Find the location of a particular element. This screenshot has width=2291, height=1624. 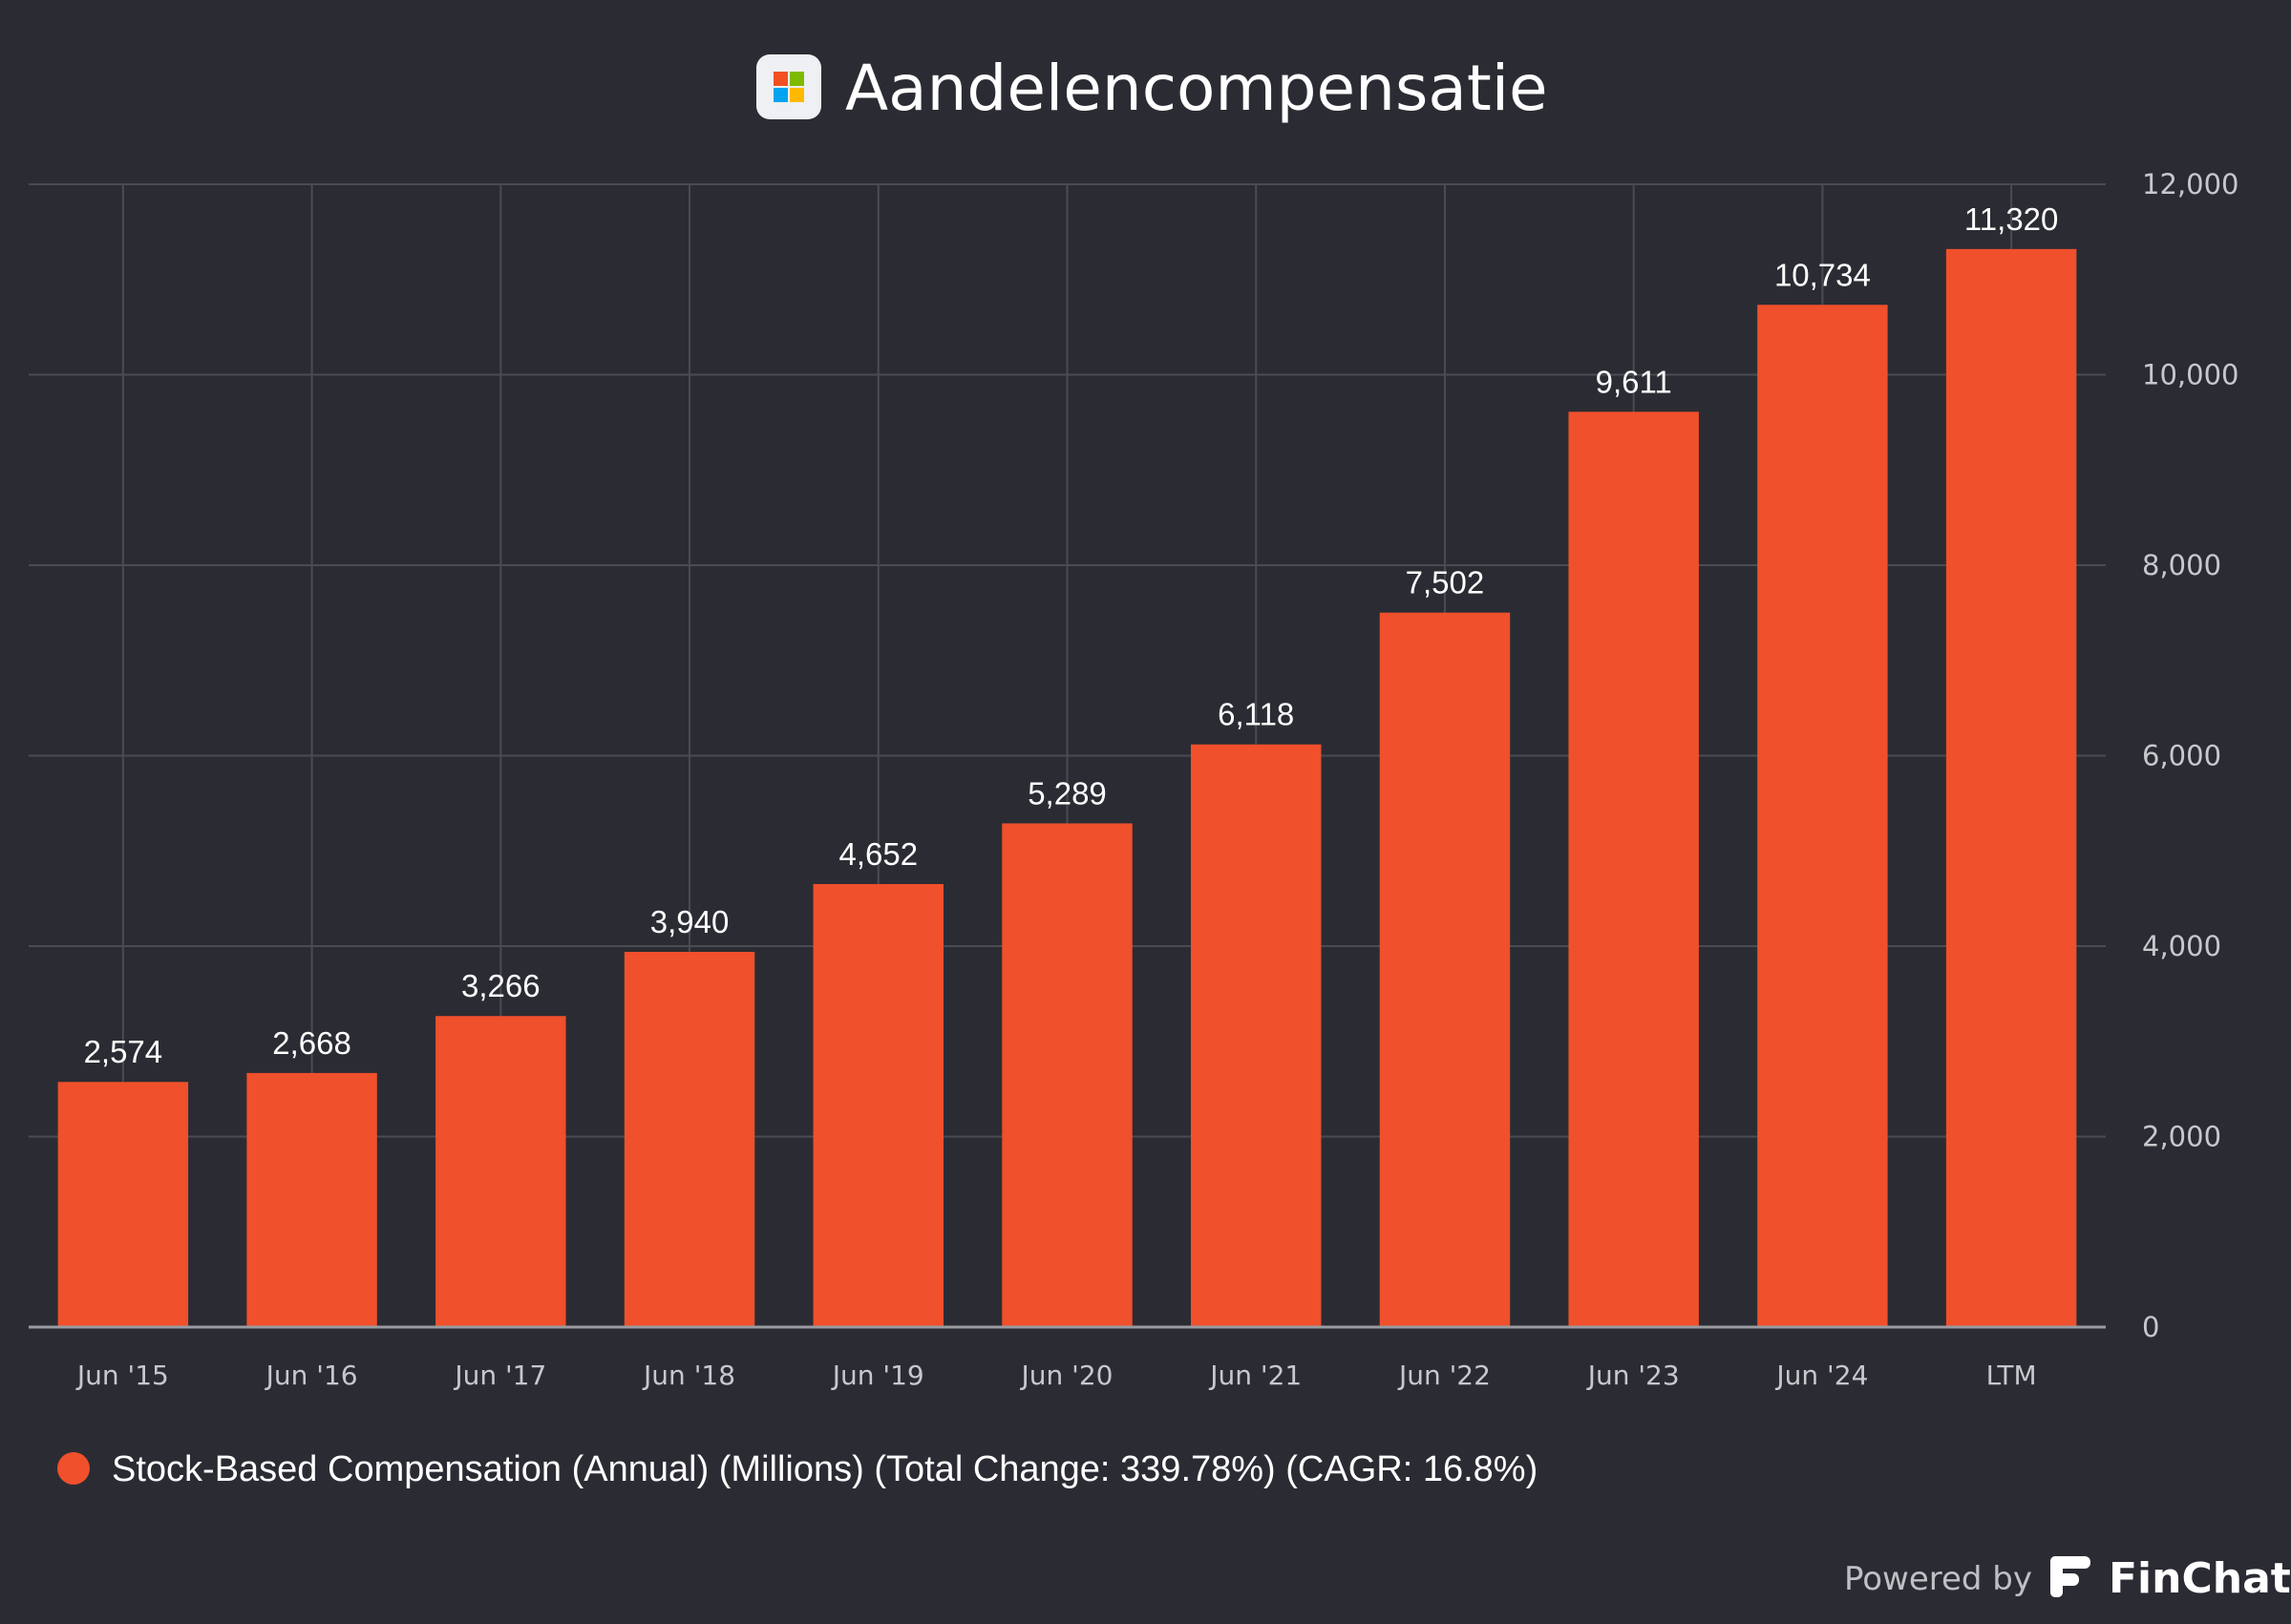

finchat-logo-icon is located at coordinates (2070, 1576).